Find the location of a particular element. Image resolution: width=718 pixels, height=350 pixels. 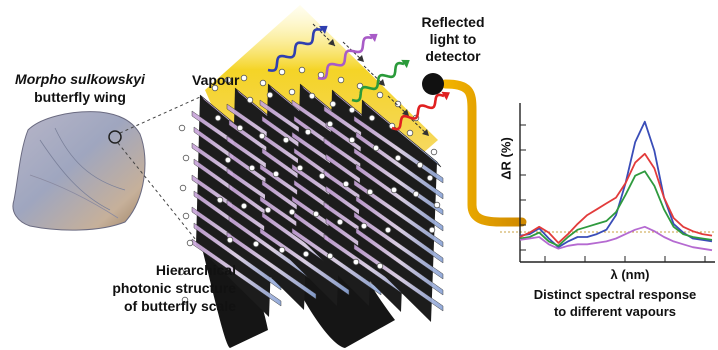

detector-label-line1: Reflected is located at coordinates (453, 22).